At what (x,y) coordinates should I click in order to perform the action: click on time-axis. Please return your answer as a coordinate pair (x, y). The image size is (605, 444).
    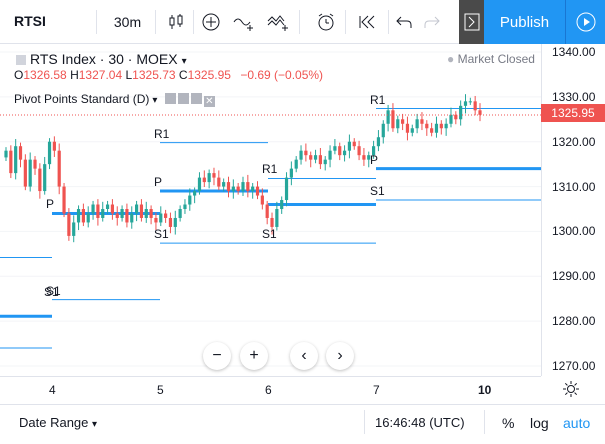
    Looking at the image, I should click on (270, 390).